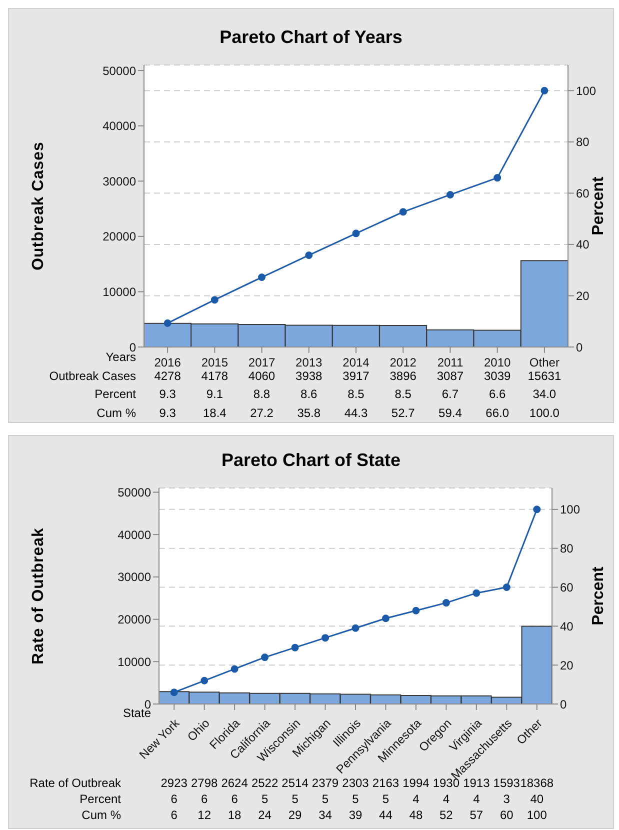 This screenshot has width=619, height=830. I want to click on data-label: 2624, so click(234, 783).